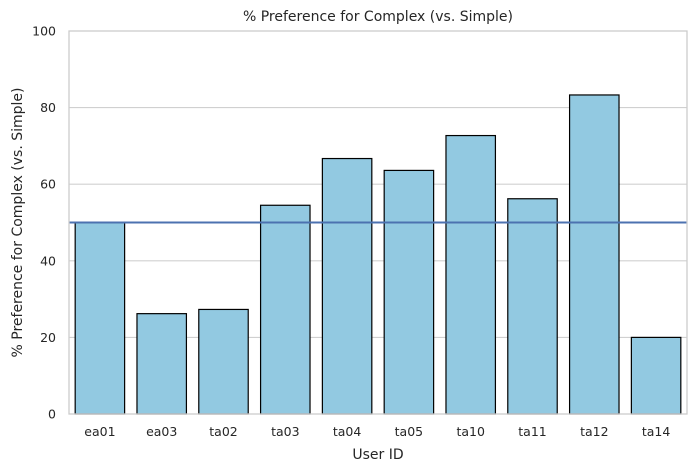 The image size is (699, 473). What do you see at coordinates (223, 361) in the screenshot?
I see `bar-ta02` at bounding box center [223, 361].